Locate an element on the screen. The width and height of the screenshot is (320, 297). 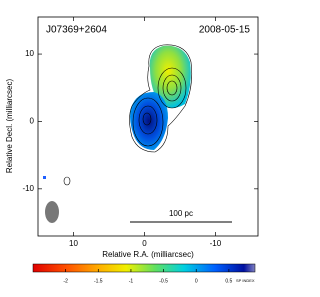
colorbar is located at coordinates (144, 268).